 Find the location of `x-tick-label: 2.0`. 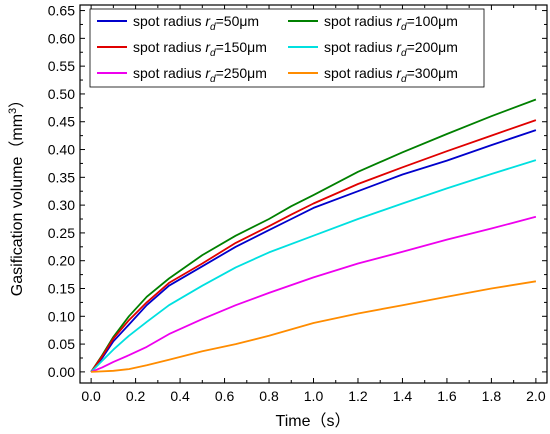

x-tick-label: 2.0 is located at coordinates (536, 396).